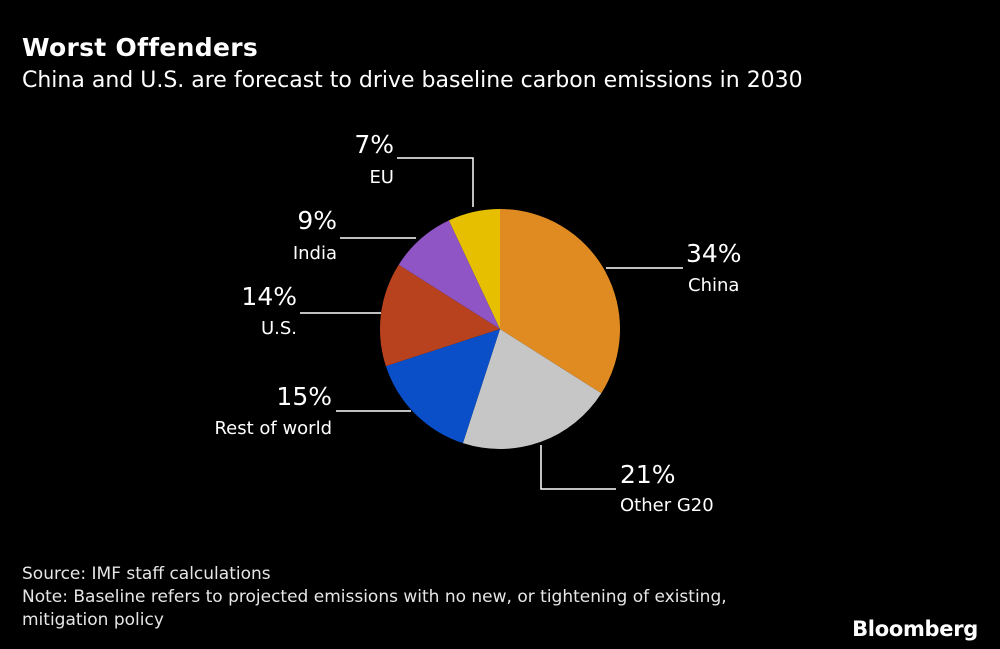  I want to click on leader-line-other-g20, so click(578, 467).